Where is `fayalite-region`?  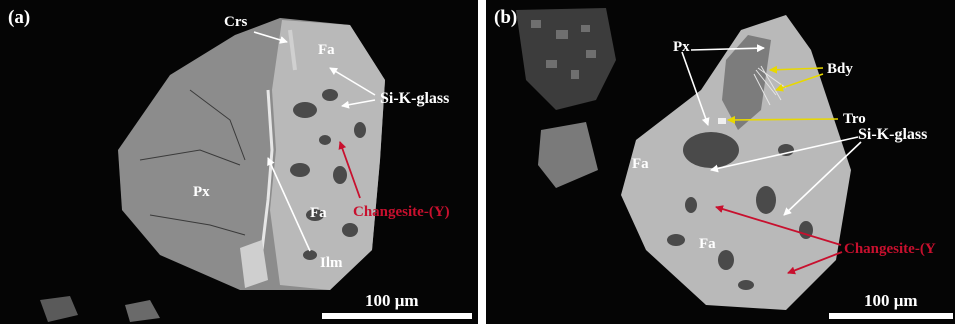 fayalite-region is located at coordinates (327, 155).